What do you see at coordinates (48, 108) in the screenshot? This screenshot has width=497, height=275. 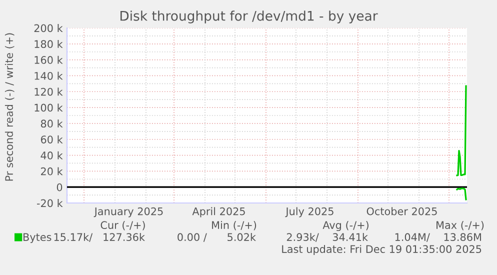 I see `y-tick-label: 100 k` at bounding box center [48, 108].